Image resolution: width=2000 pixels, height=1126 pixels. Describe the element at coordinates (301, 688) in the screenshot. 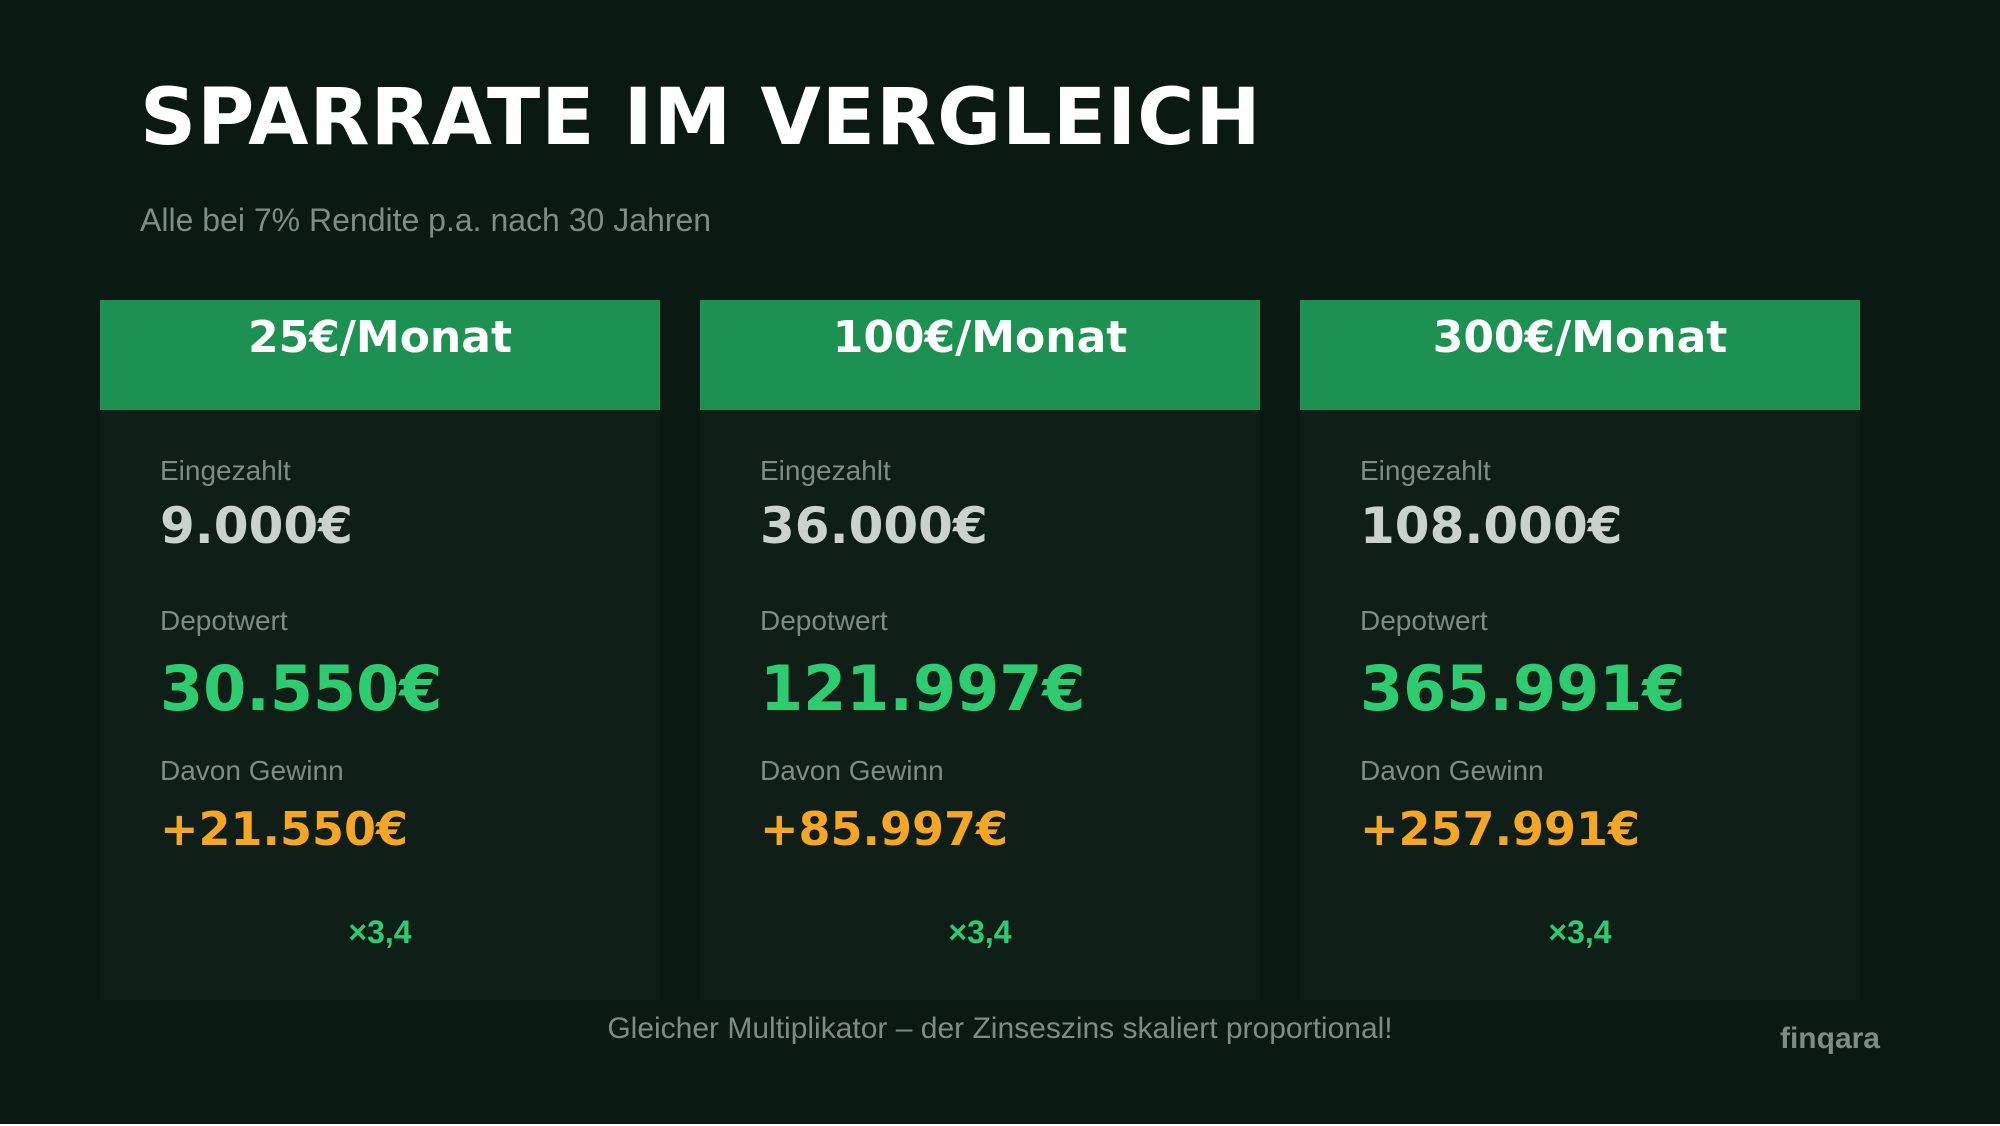

I see `depot-value: 30.550€` at that location.